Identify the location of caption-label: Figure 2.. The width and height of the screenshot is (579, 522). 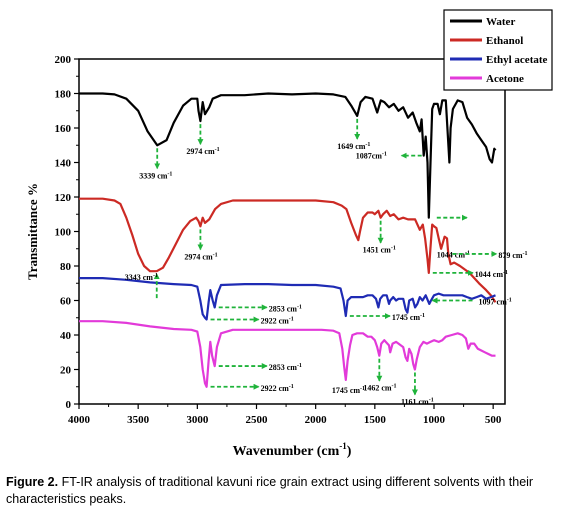
(32, 482).